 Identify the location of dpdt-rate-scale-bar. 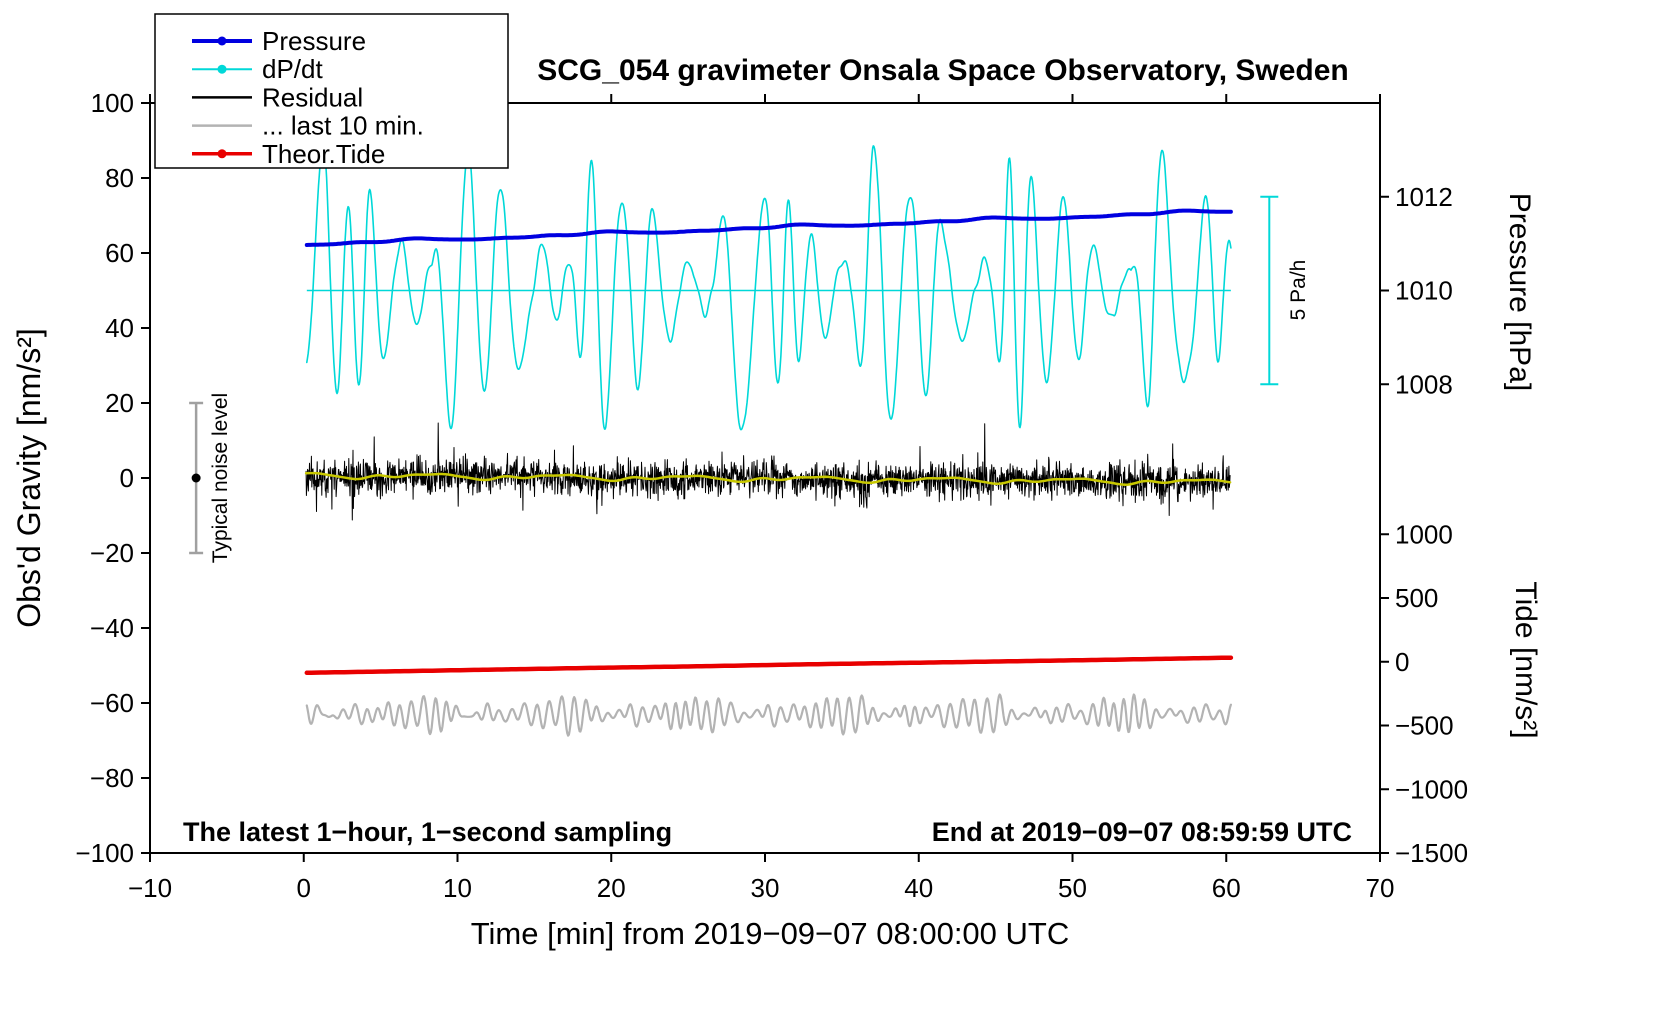
(1269, 290).